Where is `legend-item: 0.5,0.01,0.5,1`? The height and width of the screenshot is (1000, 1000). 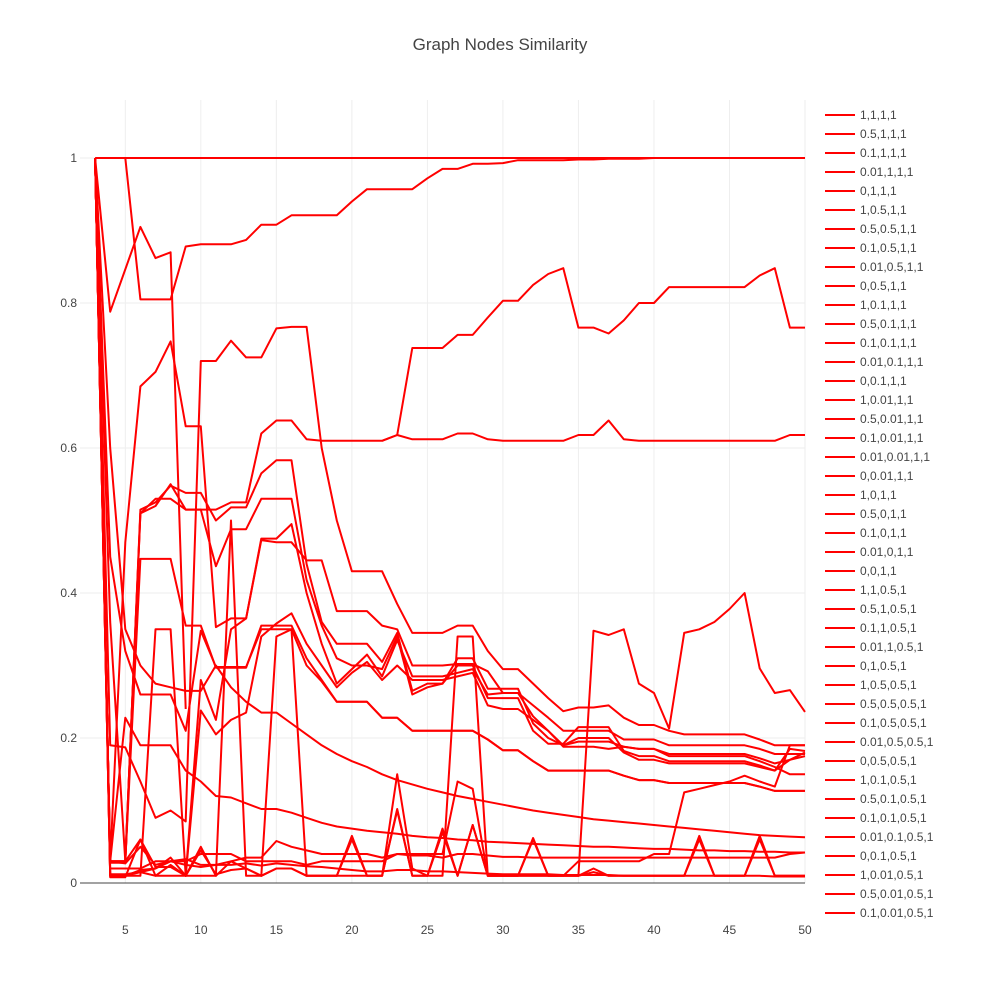 legend-item: 0.5,0.01,0.5,1 is located at coordinates (879, 894).